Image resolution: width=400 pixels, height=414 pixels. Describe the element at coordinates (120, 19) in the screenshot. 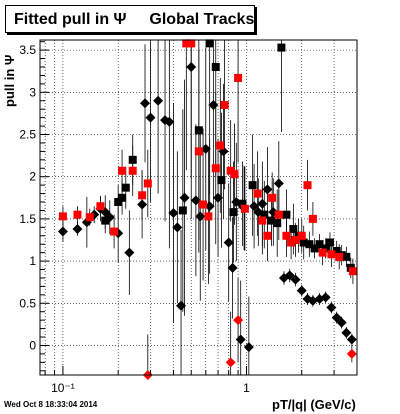

I see `title-symbol: Ψ` at that location.